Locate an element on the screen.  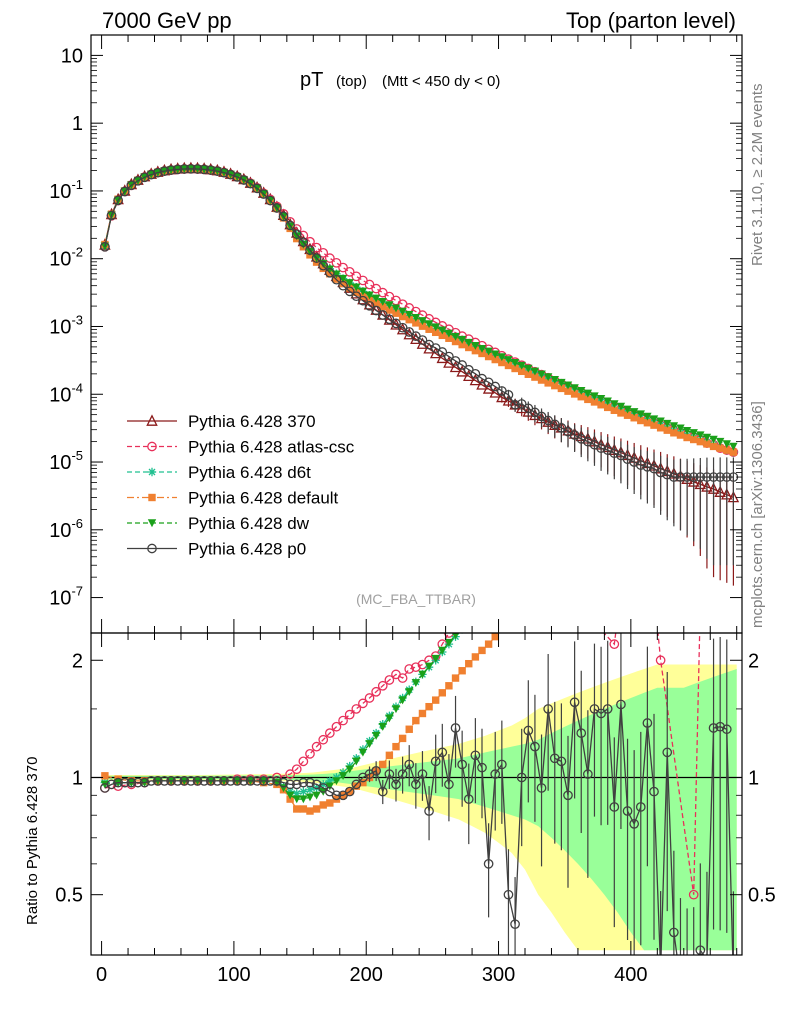
legend-label-5: Pythia 6.428 p0 is located at coordinates (247, 549).